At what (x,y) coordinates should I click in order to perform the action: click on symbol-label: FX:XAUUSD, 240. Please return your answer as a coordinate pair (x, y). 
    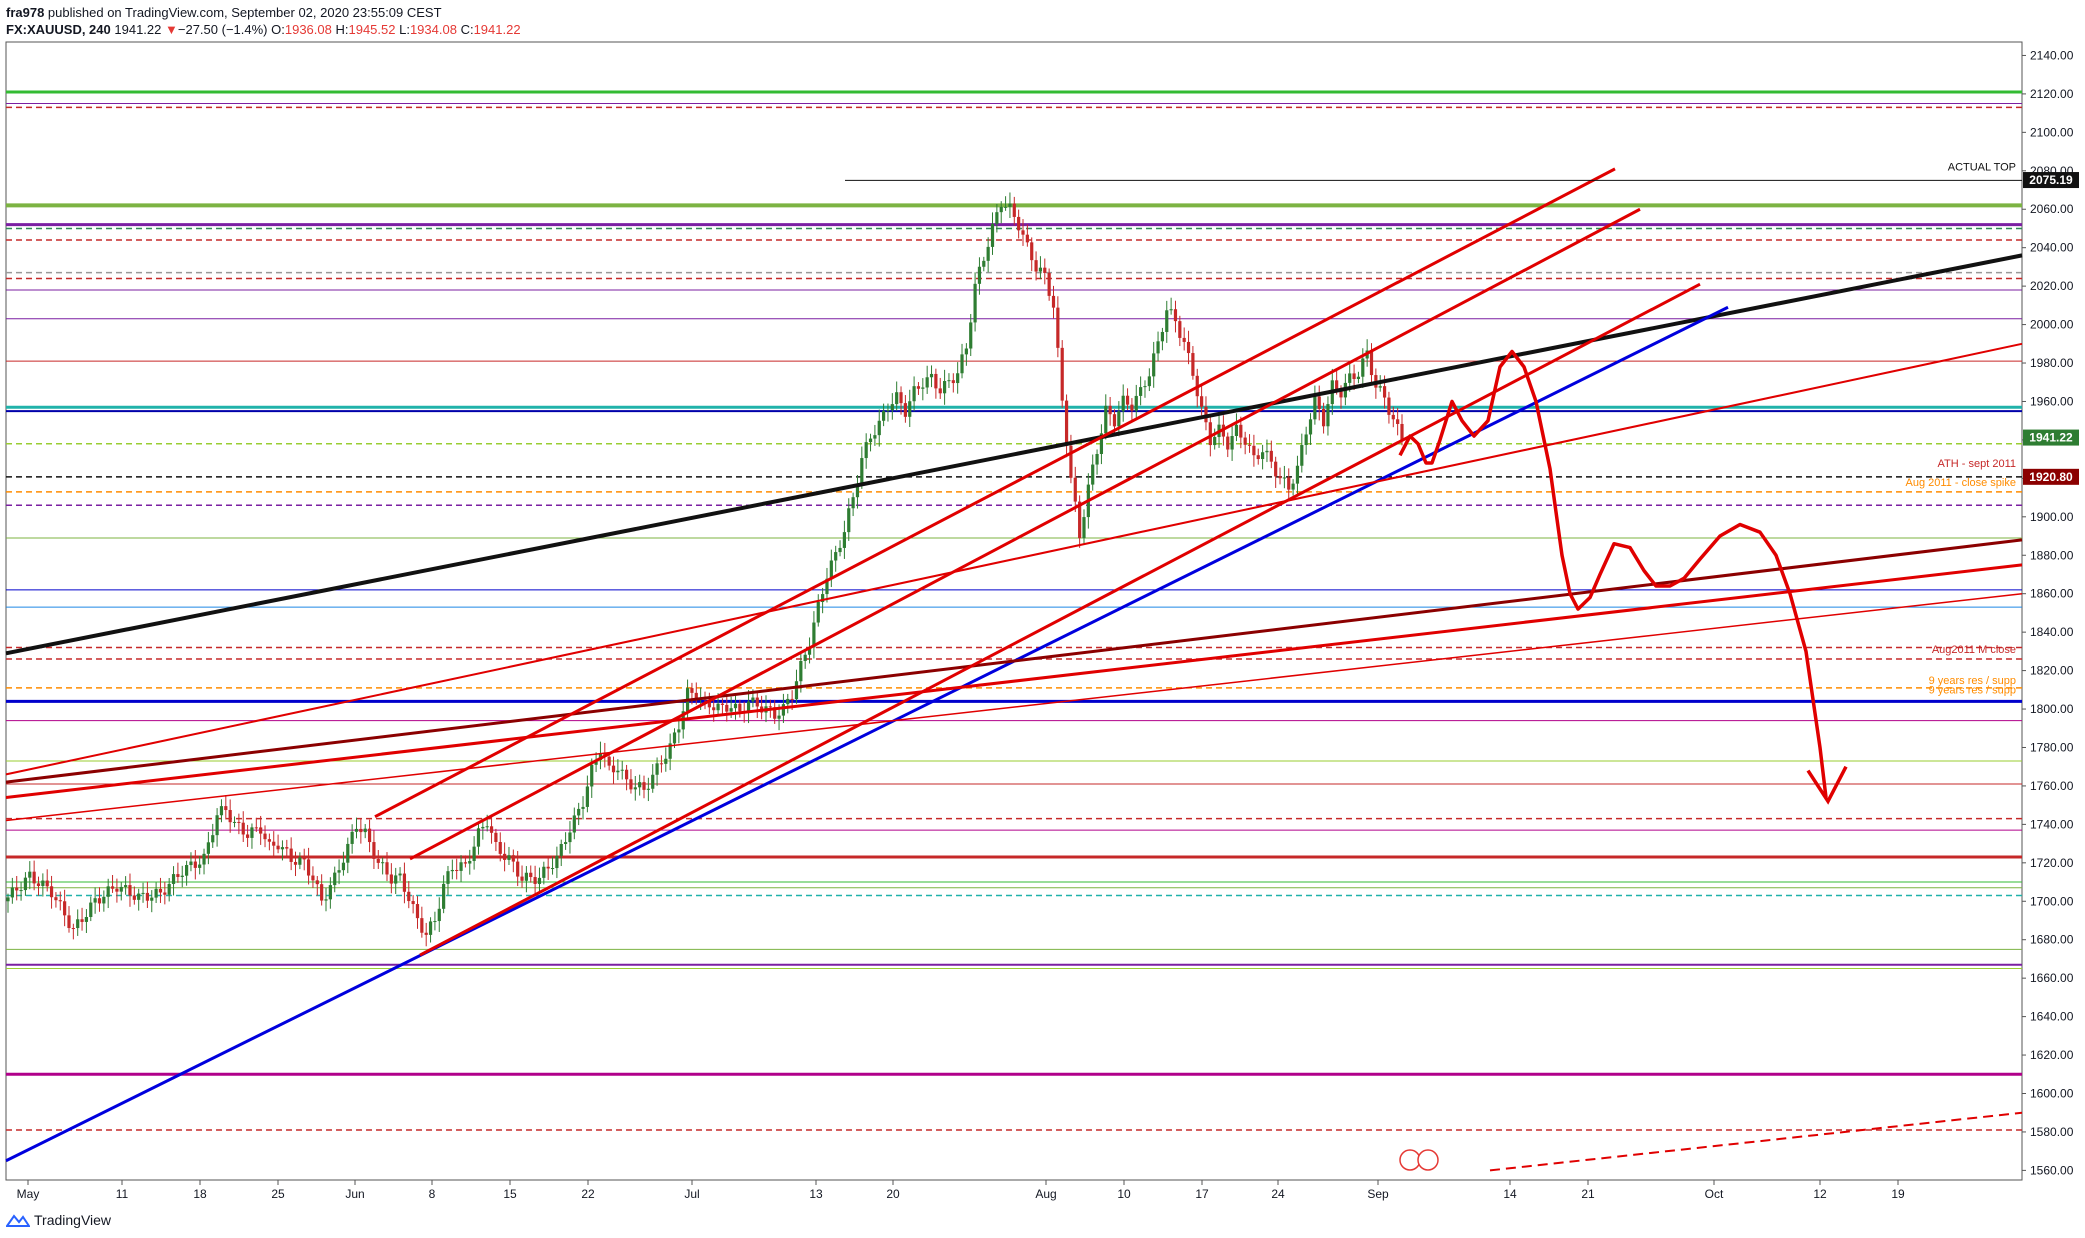
    Looking at the image, I should click on (58, 29).